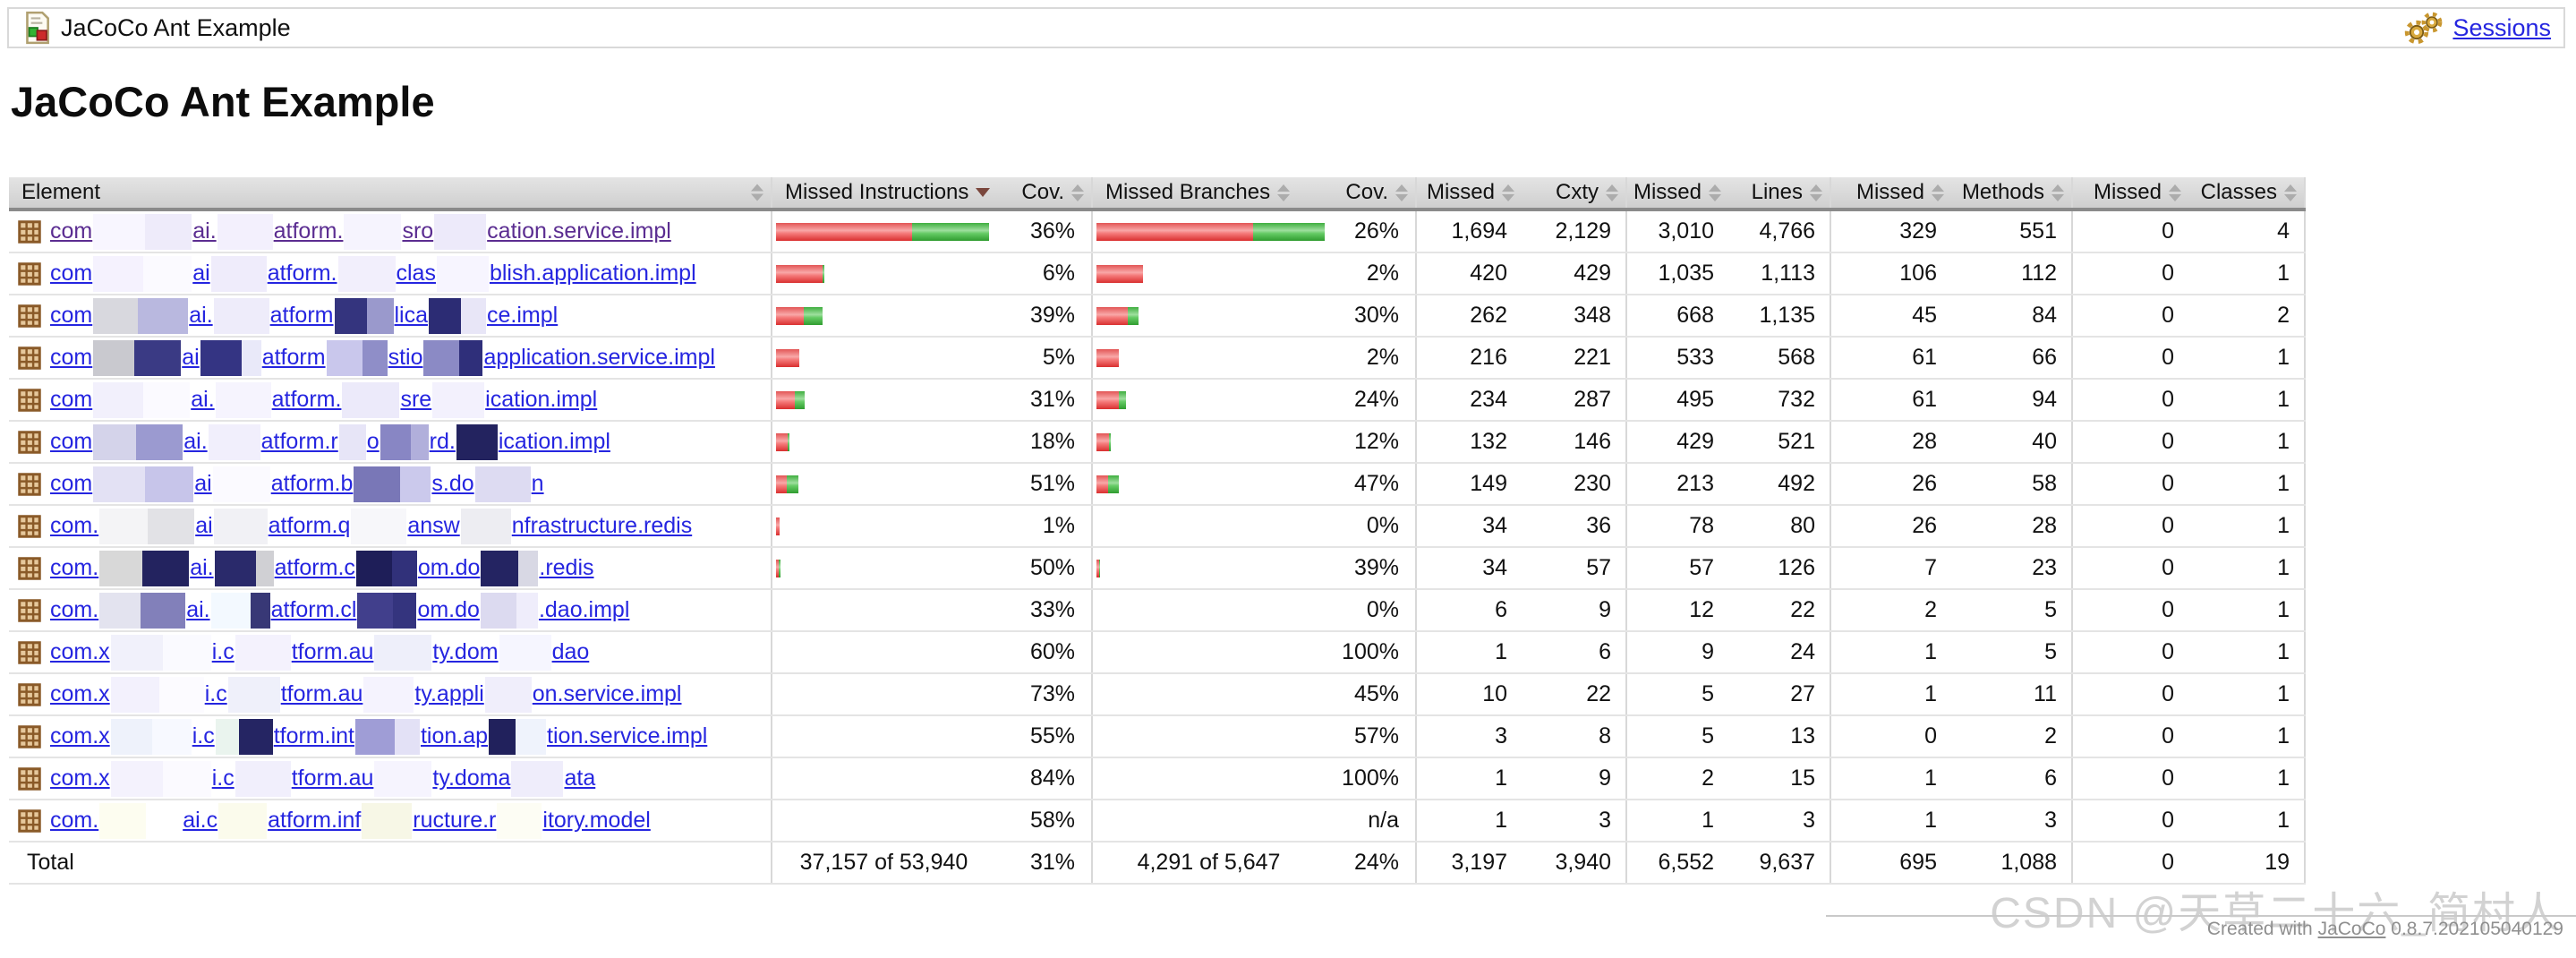 This screenshot has height=958, width=2576. Describe the element at coordinates (1371, 610) in the screenshot. I see `branch-coverage-pct: 0%` at that location.